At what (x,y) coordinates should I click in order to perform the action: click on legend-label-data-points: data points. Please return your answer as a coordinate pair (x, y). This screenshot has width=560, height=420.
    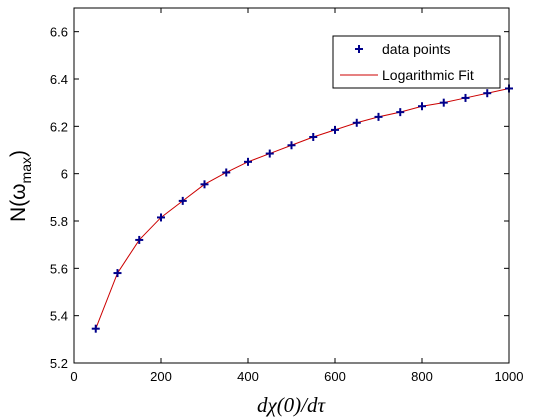
    Looking at the image, I should click on (416, 49).